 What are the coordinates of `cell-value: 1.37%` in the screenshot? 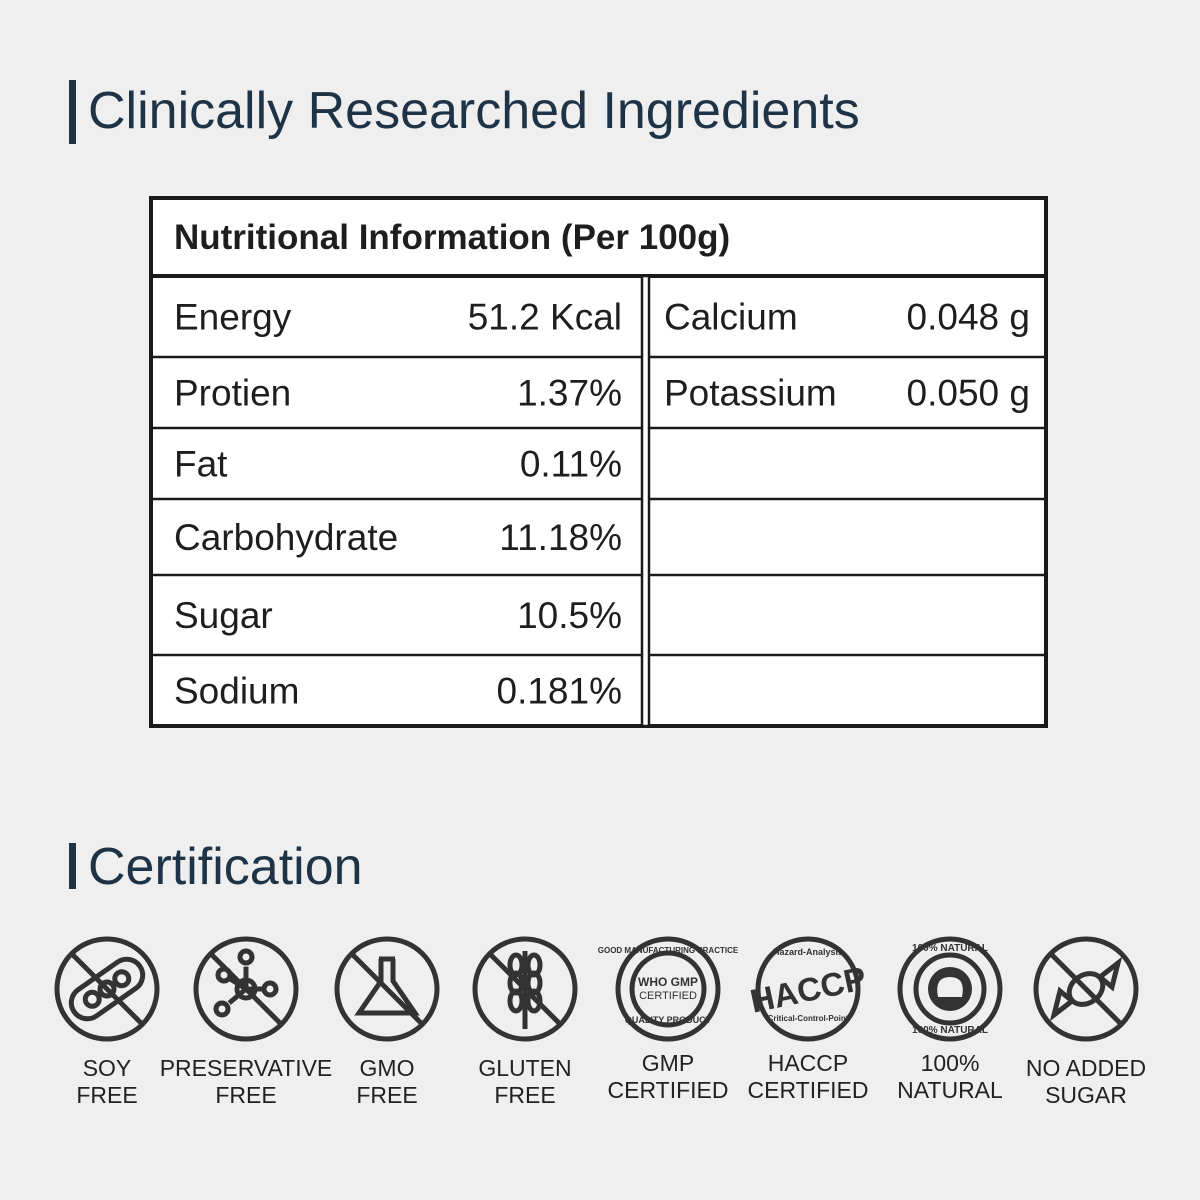 It's located at (569, 393).